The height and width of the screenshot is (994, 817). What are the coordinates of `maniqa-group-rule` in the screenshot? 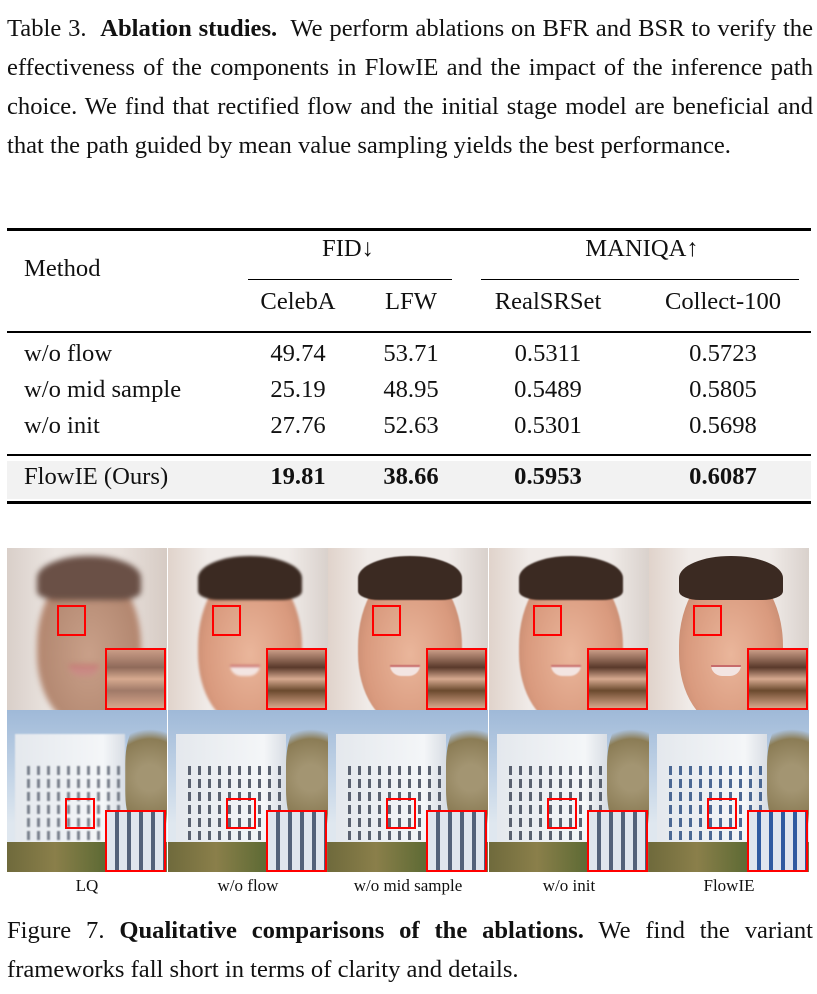 It's located at (640, 279).